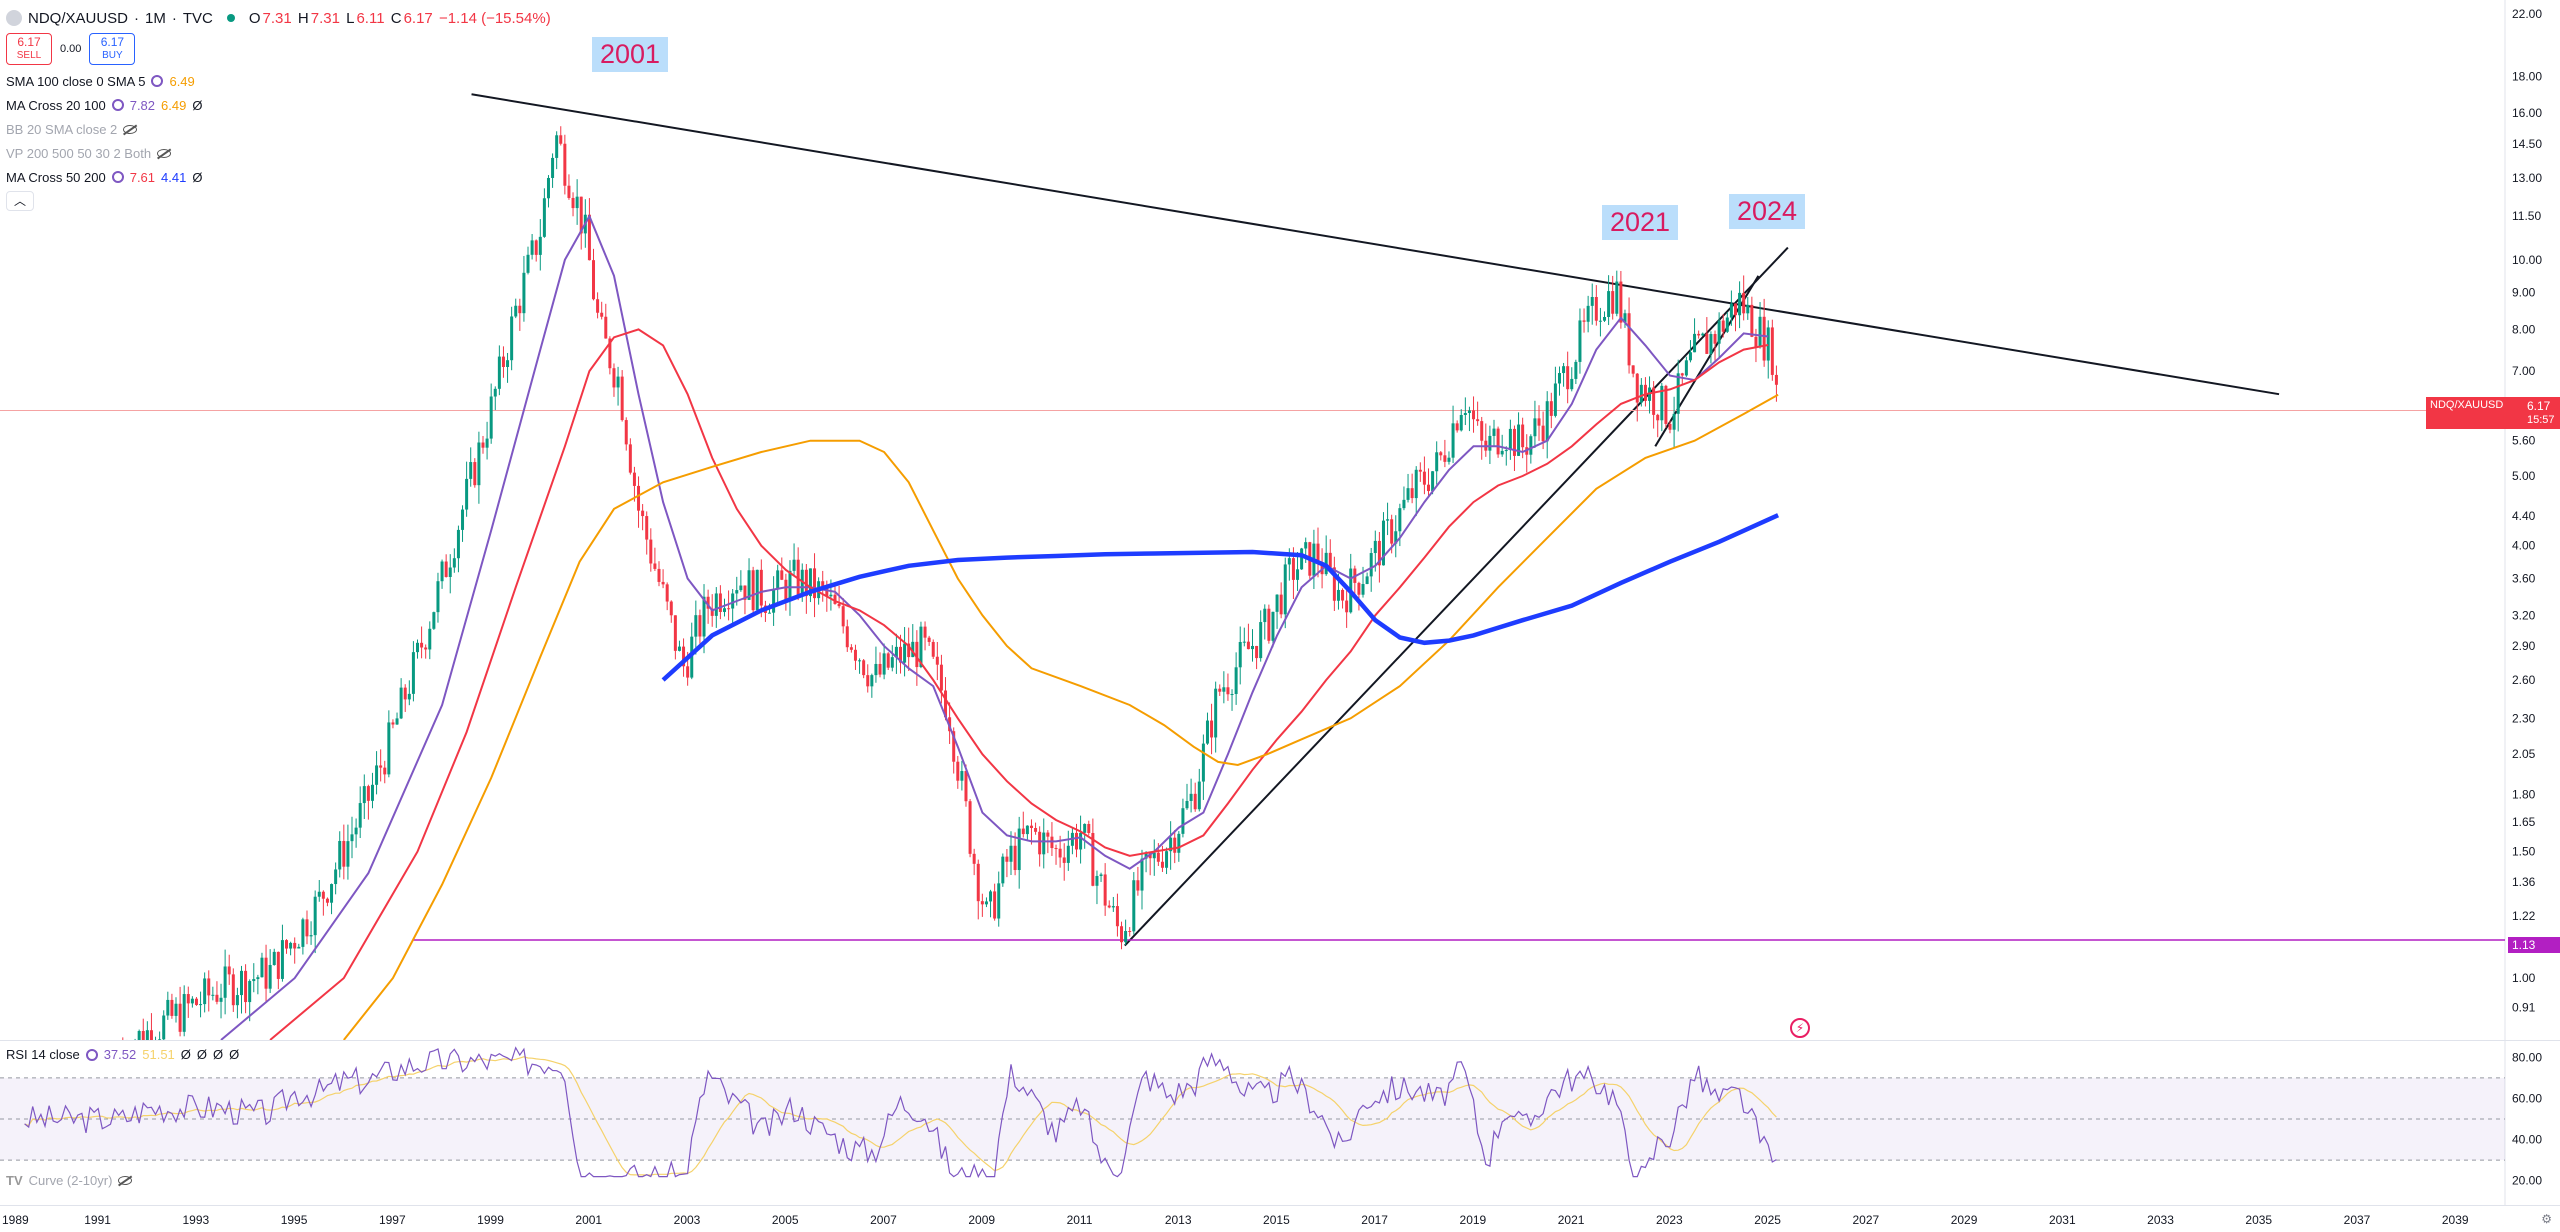  What do you see at coordinates (2524, 476) in the screenshot?
I see `price-tick-label: 5.00` at bounding box center [2524, 476].